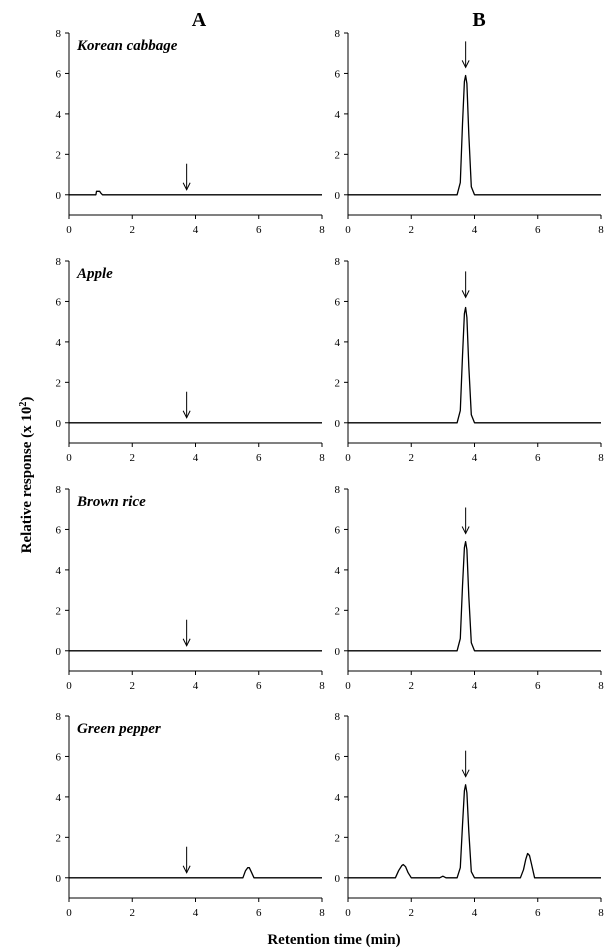  Describe the element at coordinates (478, 20) in the screenshot. I see `column-label-b: B` at that location.